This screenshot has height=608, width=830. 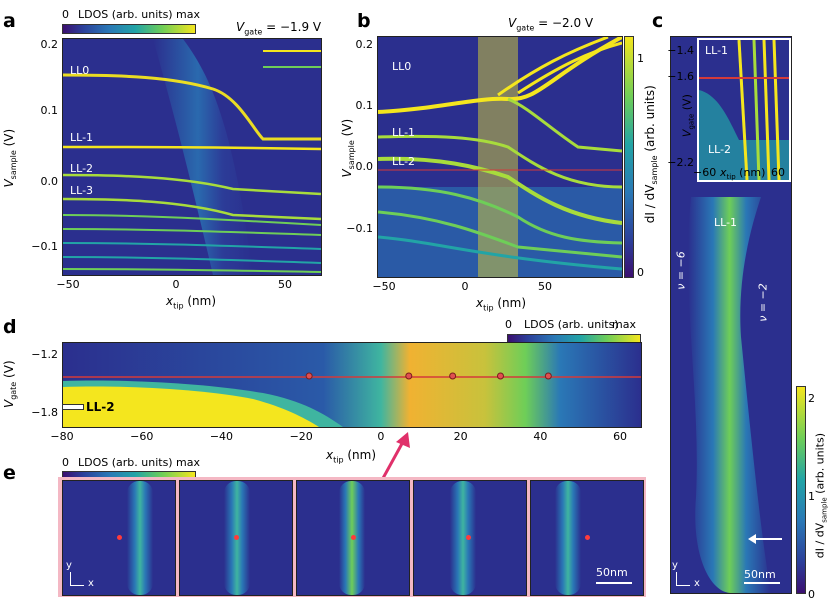 I want to click on panel-c-scalebar-label: 50nm, so click(x=760, y=574).